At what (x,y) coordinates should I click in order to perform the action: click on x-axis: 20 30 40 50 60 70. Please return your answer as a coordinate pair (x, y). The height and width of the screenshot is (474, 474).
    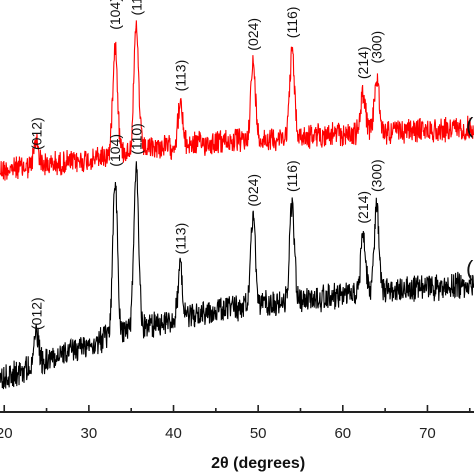
    Looking at the image, I should click on (237, 423).